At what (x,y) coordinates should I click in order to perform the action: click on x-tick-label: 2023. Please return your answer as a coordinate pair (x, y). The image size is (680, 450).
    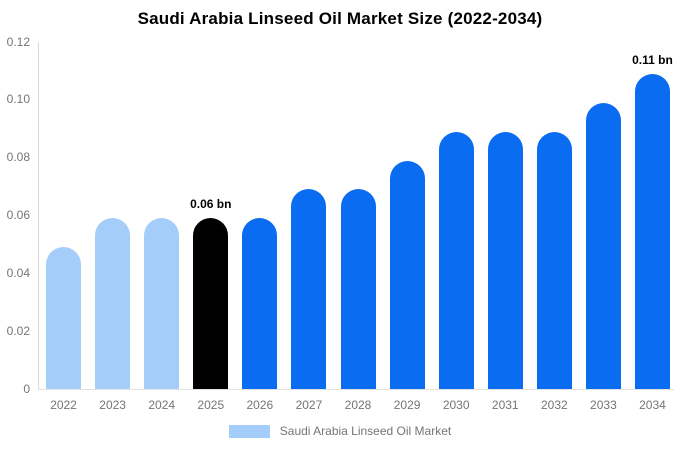
    Looking at the image, I should click on (112, 405).